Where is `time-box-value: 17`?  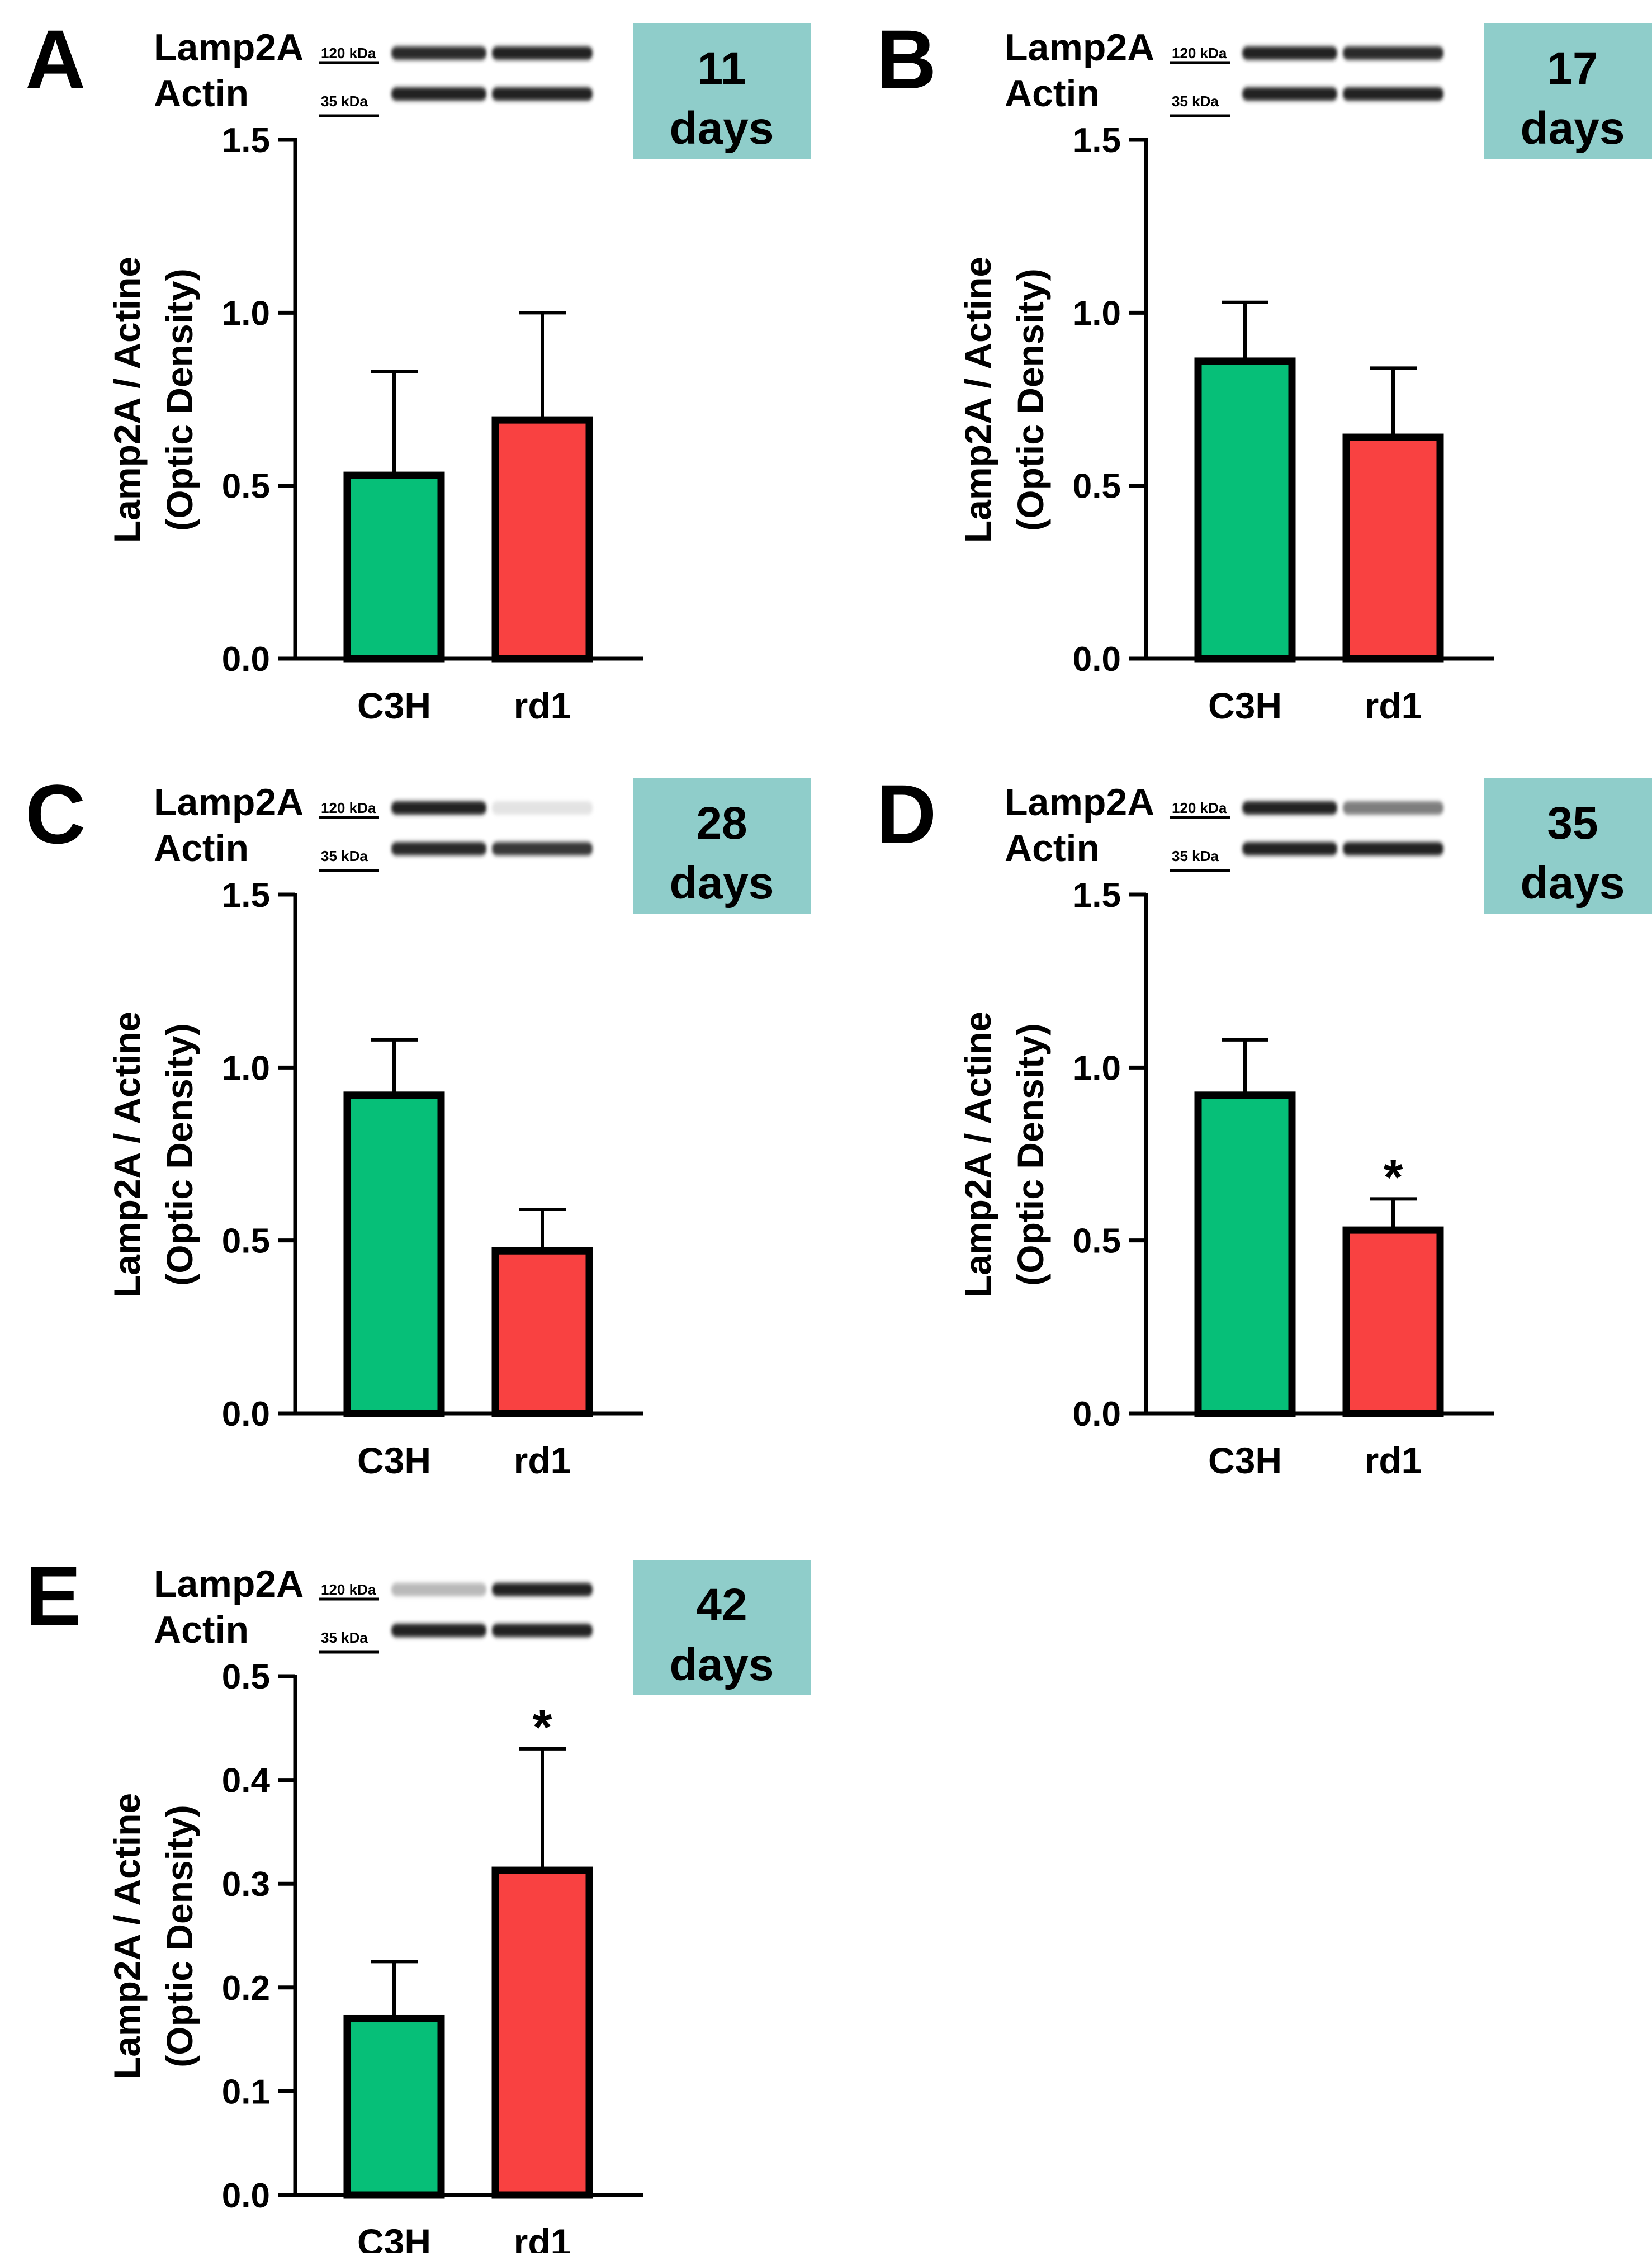
time-box-value: 17 is located at coordinates (1572, 68).